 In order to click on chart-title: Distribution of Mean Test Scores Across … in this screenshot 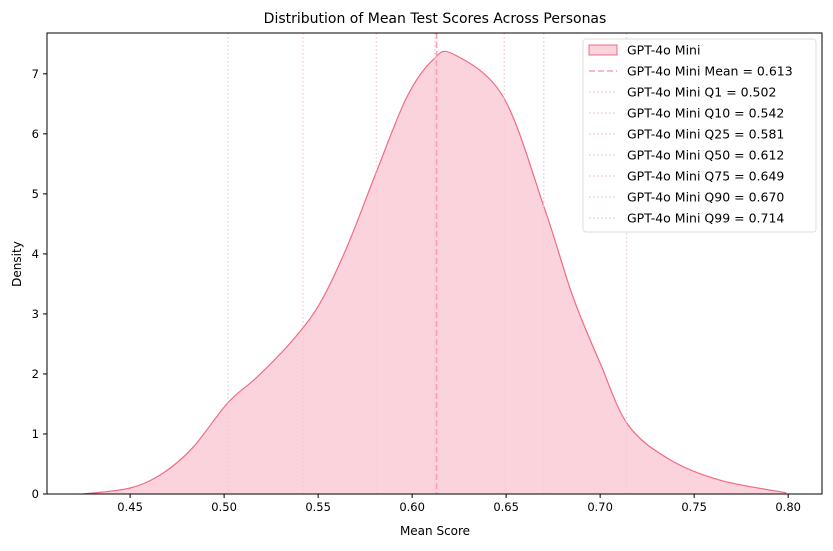, I will do `click(435, 19)`.